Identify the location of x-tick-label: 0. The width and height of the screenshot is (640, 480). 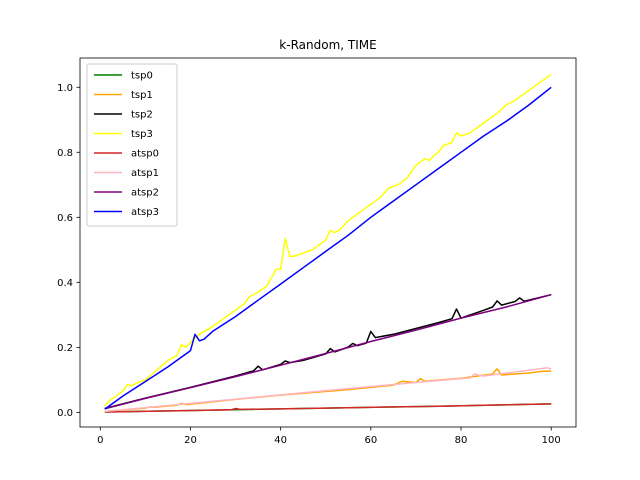
(100, 440).